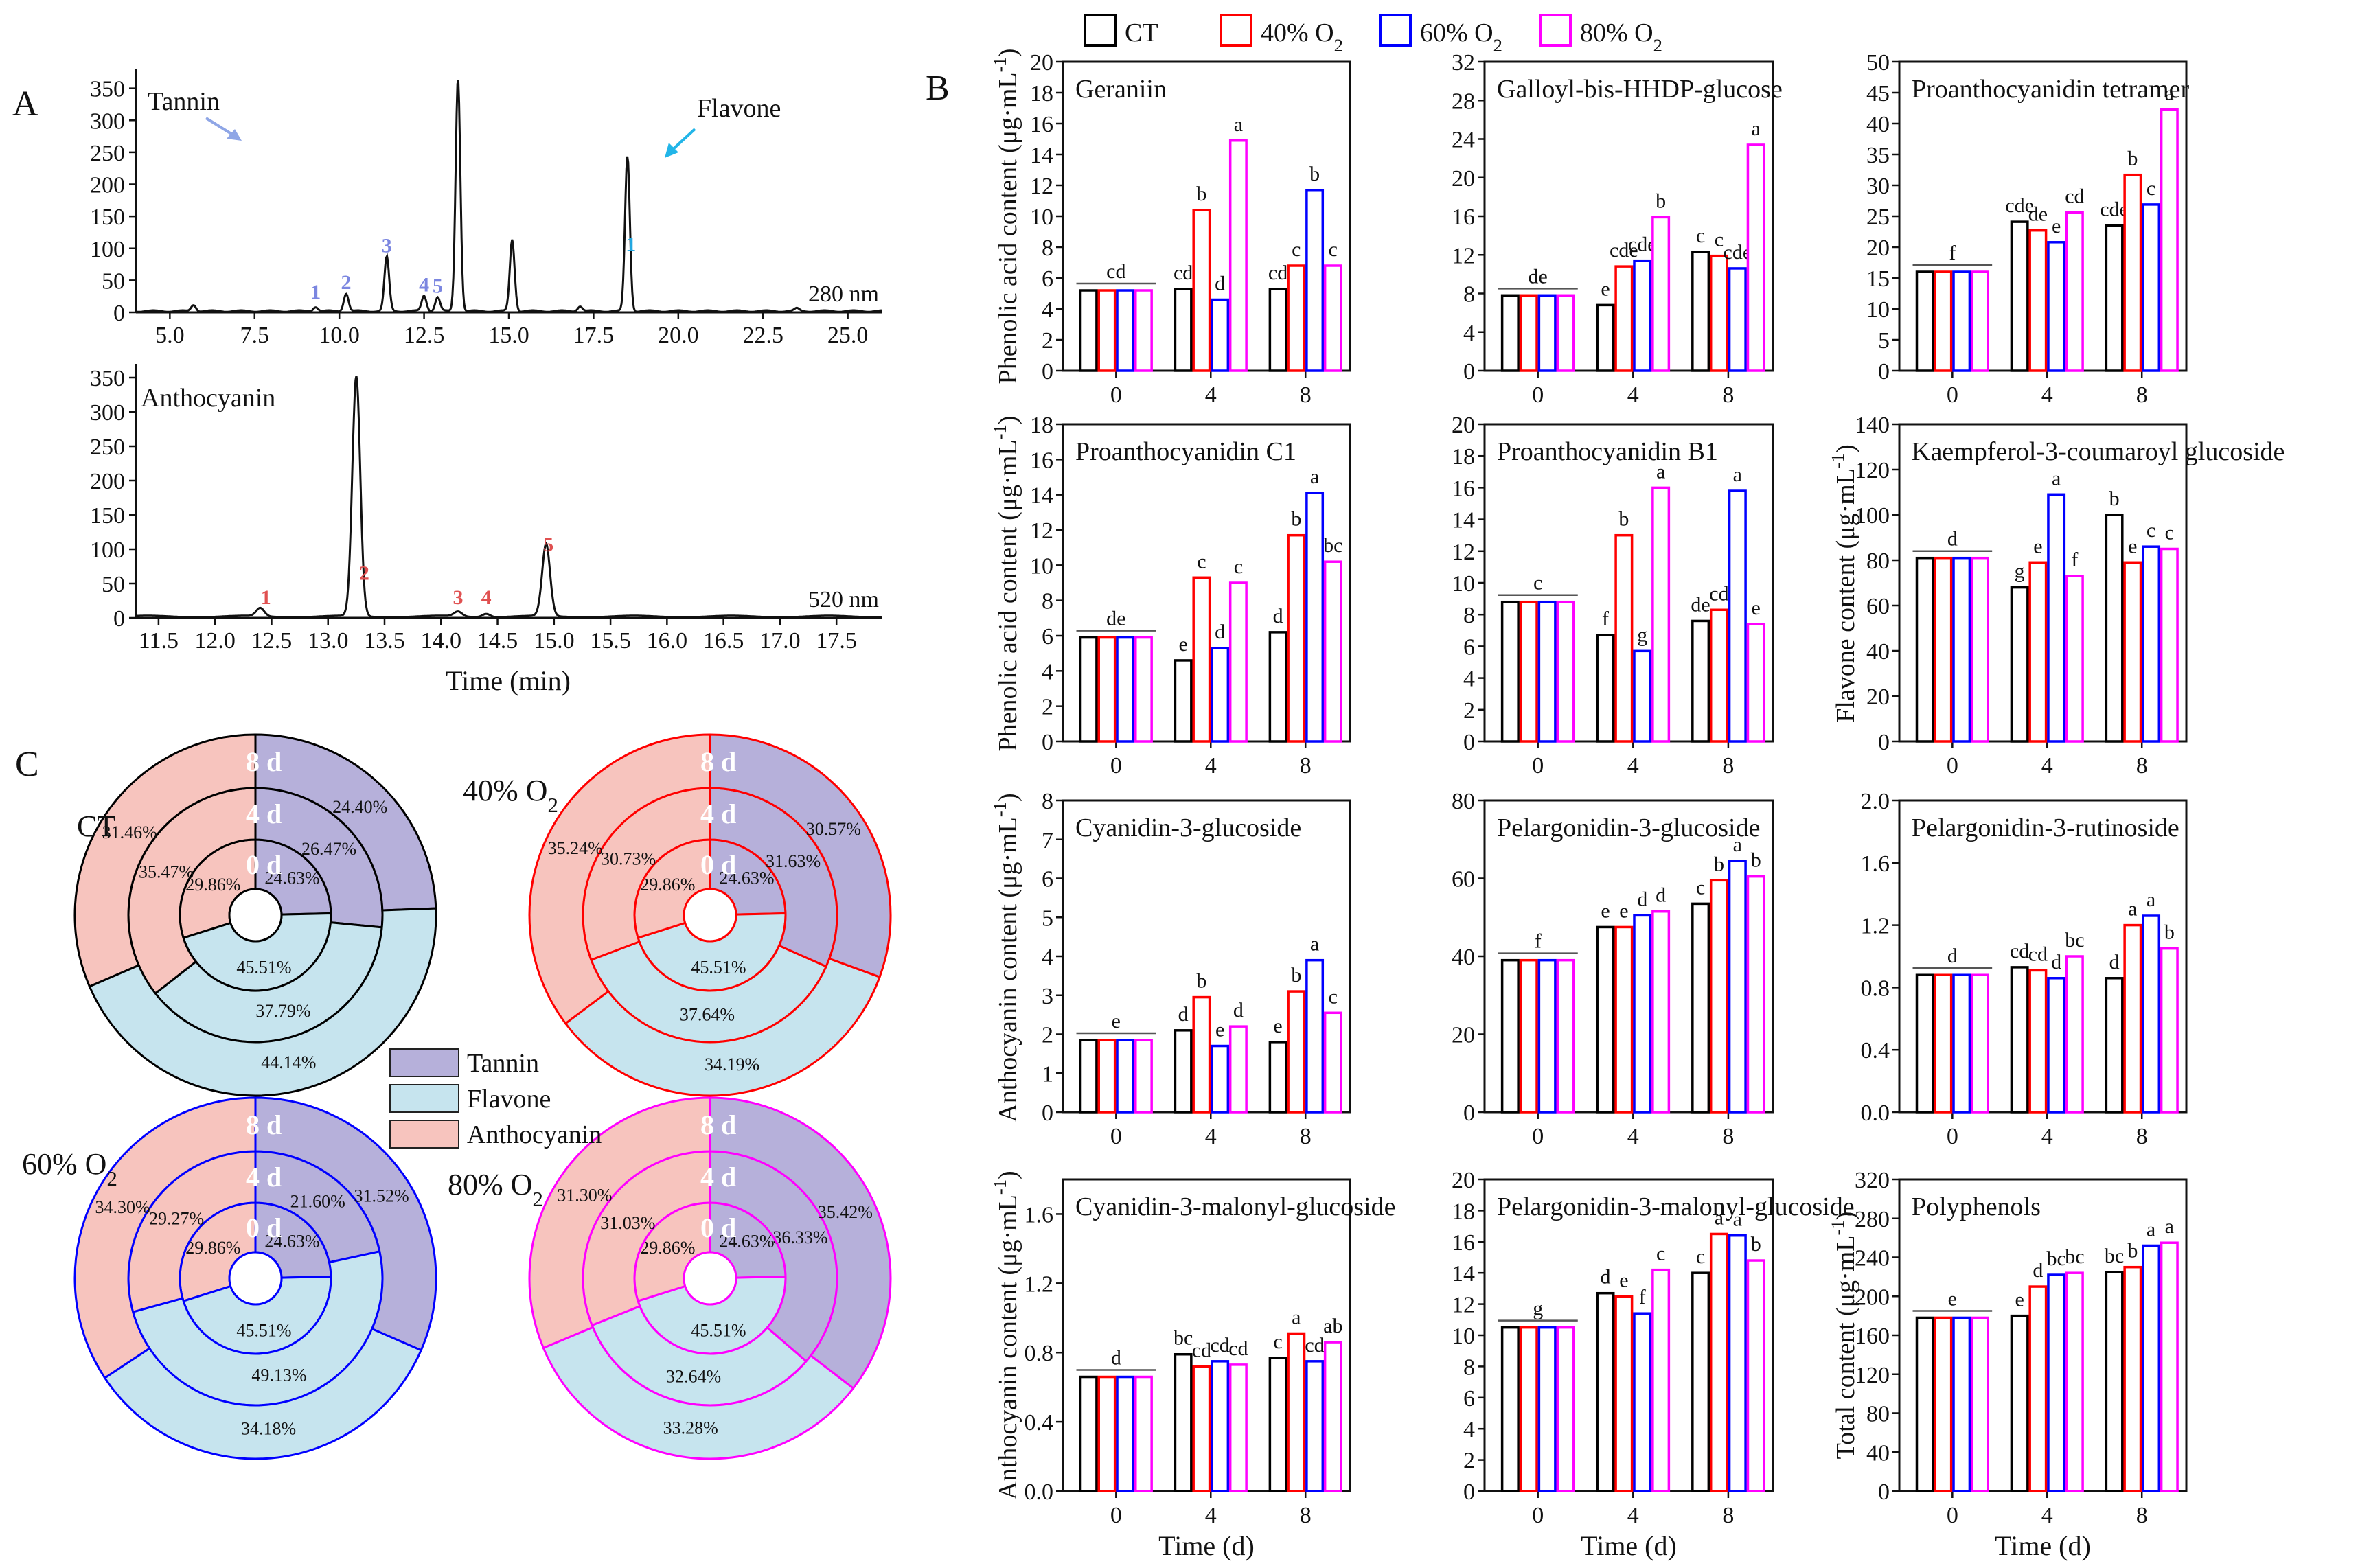 Image resolution: width=2358 pixels, height=1568 pixels. What do you see at coordinates (509, 497) in the screenshot?
I see `chromatogram-trace` at bounding box center [509, 497].